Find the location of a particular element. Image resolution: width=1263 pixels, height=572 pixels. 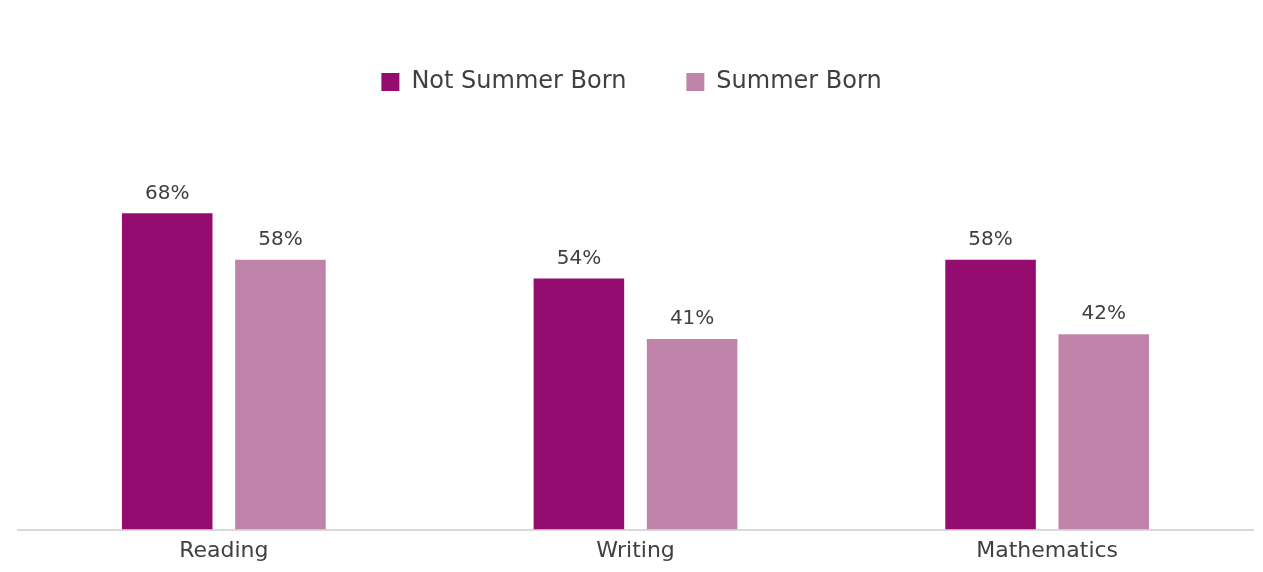

x-tick-label: Writing is located at coordinates (635, 549).